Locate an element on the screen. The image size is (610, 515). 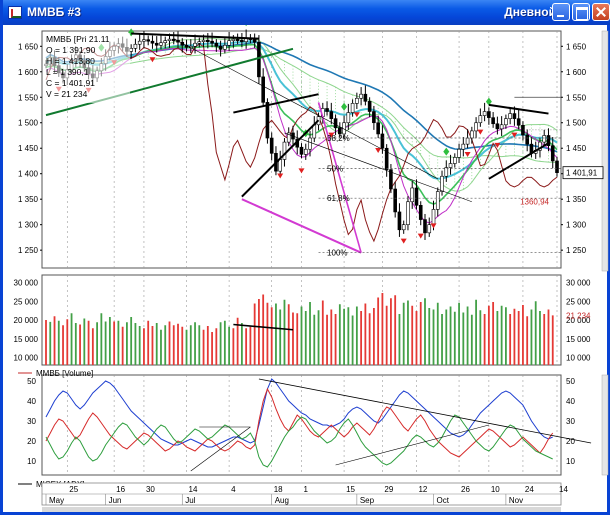
price-ytick-right: 1 650 is located at coordinates (576, 46).